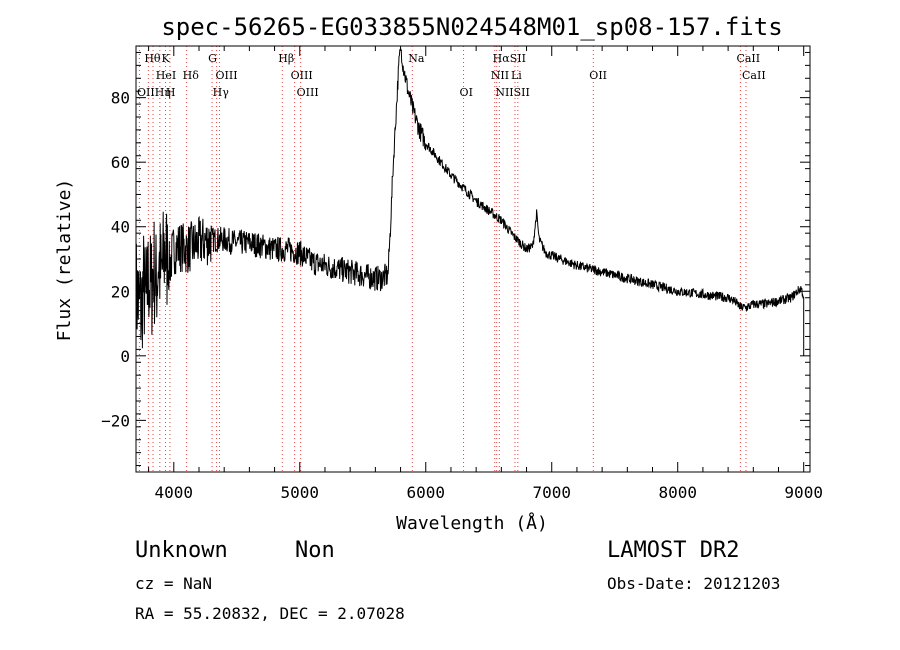 This screenshot has width=900, height=650. What do you see at coordinates (120, 291) in the screenshot?
I see `y-tick-label: 20` at bounding box center [120, 291].